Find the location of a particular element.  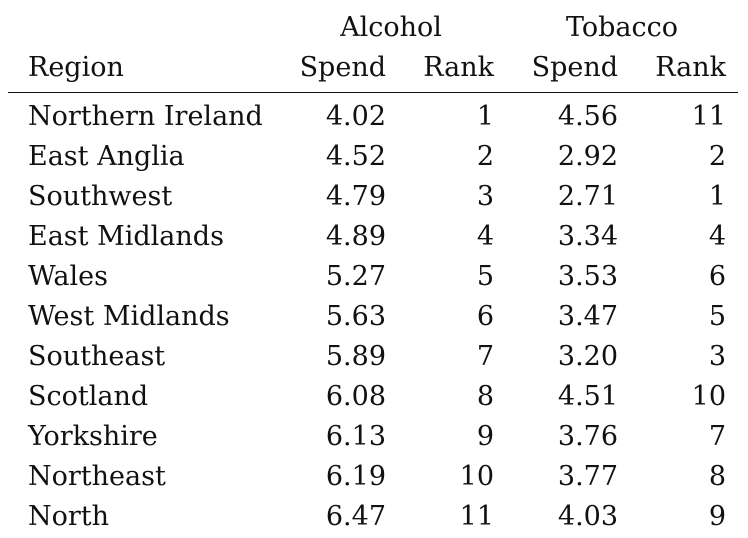

cell-alcohol-spend: 4.79 is located at coordinates (355, 196).